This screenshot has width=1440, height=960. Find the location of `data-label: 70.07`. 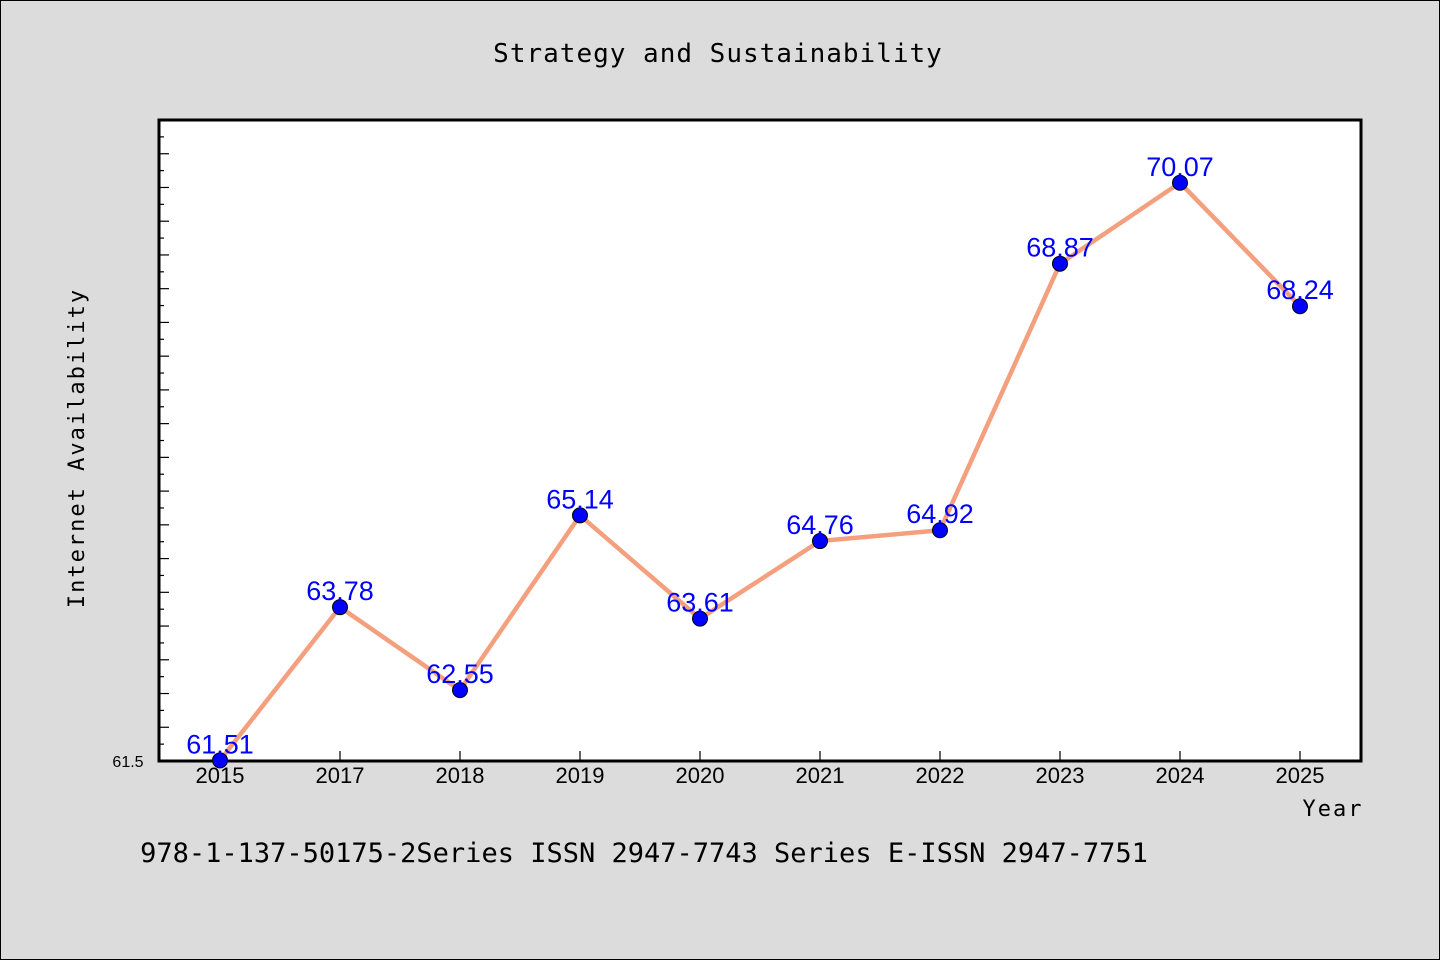

data-label: 70.07 is located at coordinates (1180, 167).